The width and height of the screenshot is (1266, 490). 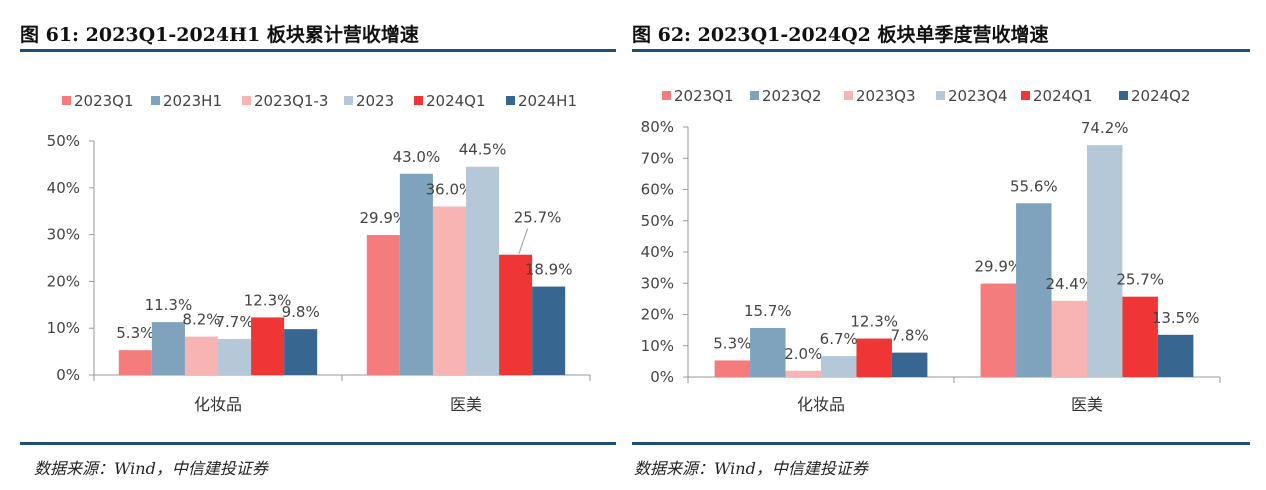 What do you see at coordinates (168, 348) in the screenshot?
I see `bar-2023H1-化妆品` at bounding box center [168, 348].